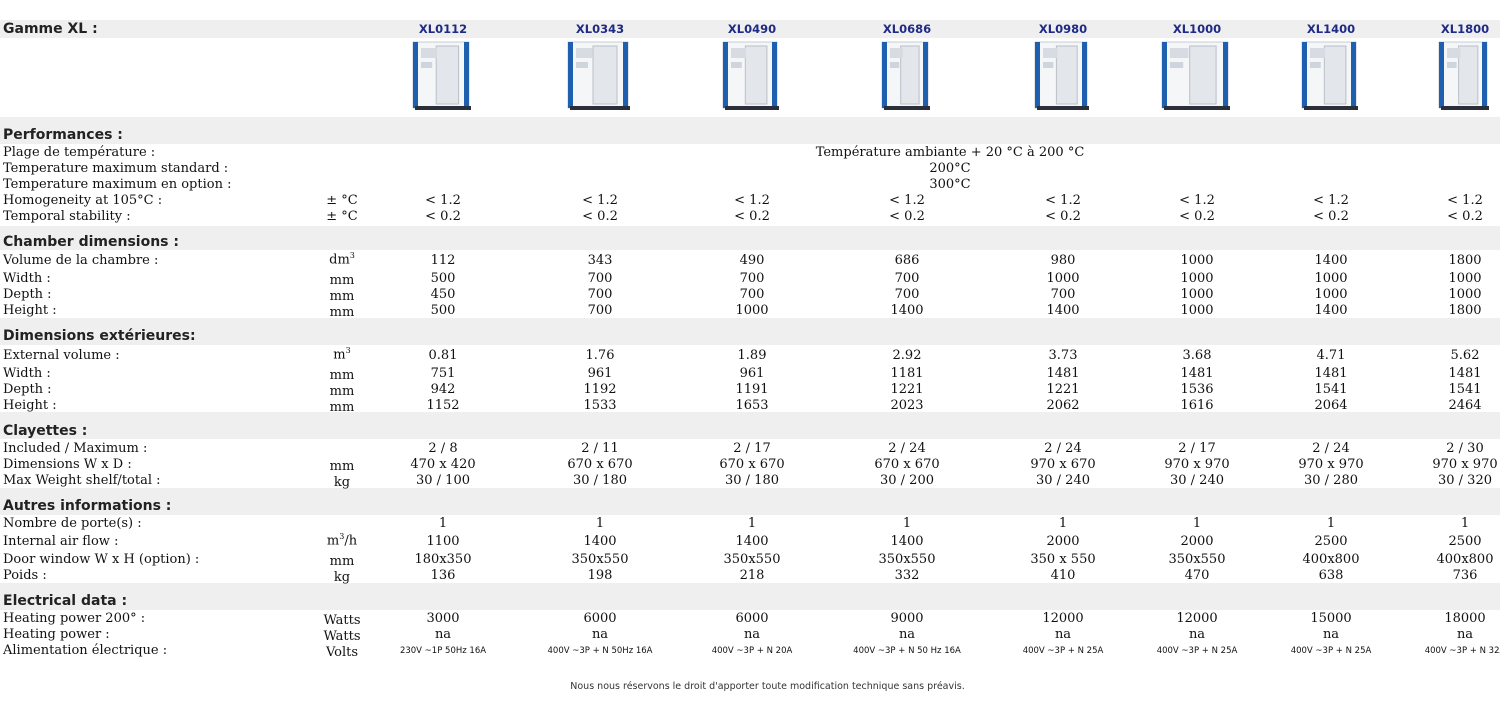 This screenshot has width=1500, height=707. Describe the element at coordinates (65, 601) in the screenshot. I see `section-header-electrical: Electrical data :` at that location.